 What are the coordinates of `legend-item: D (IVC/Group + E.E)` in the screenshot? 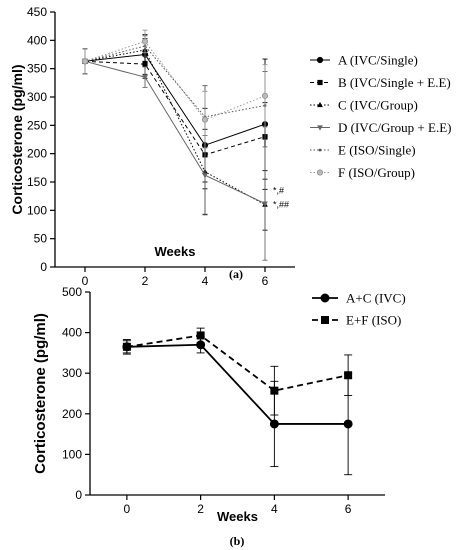 It's located at (380, 127).